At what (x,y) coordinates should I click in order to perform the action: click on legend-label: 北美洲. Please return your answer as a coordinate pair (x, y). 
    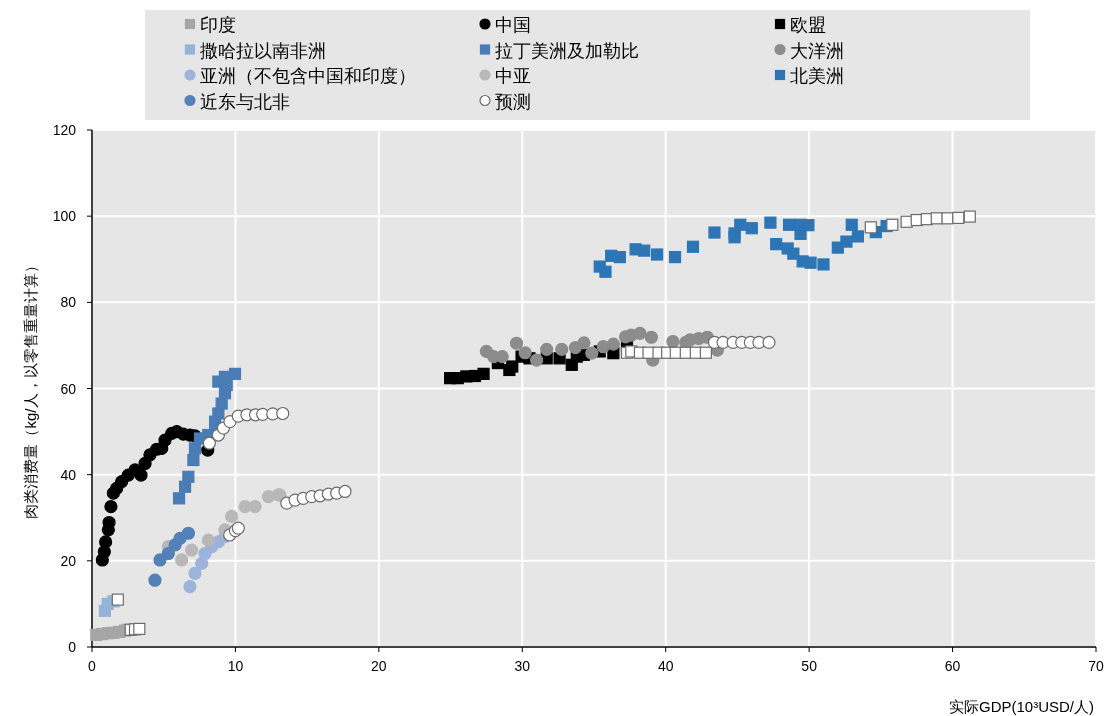
    Looking at the image, I should click on (817, 76).